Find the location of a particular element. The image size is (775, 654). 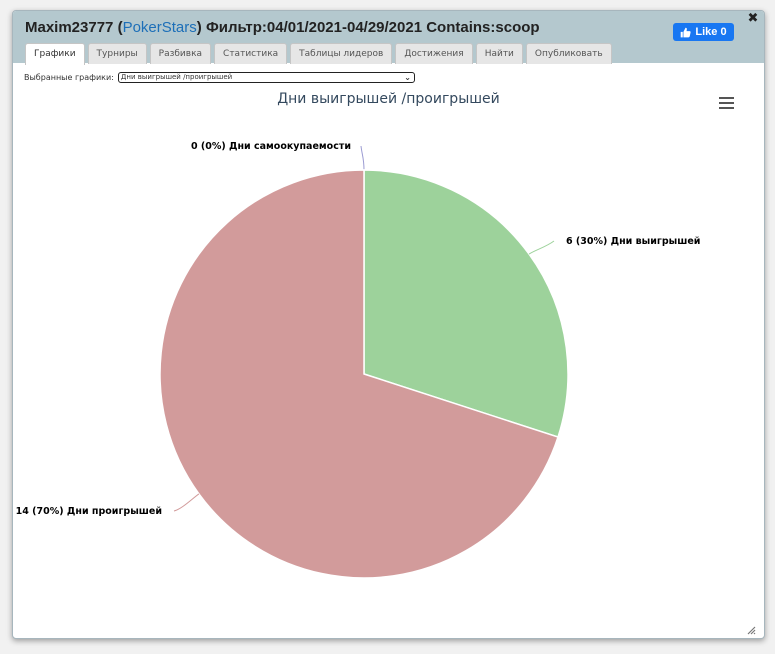

tab-6: Найти is located at coordinates (499, 53).